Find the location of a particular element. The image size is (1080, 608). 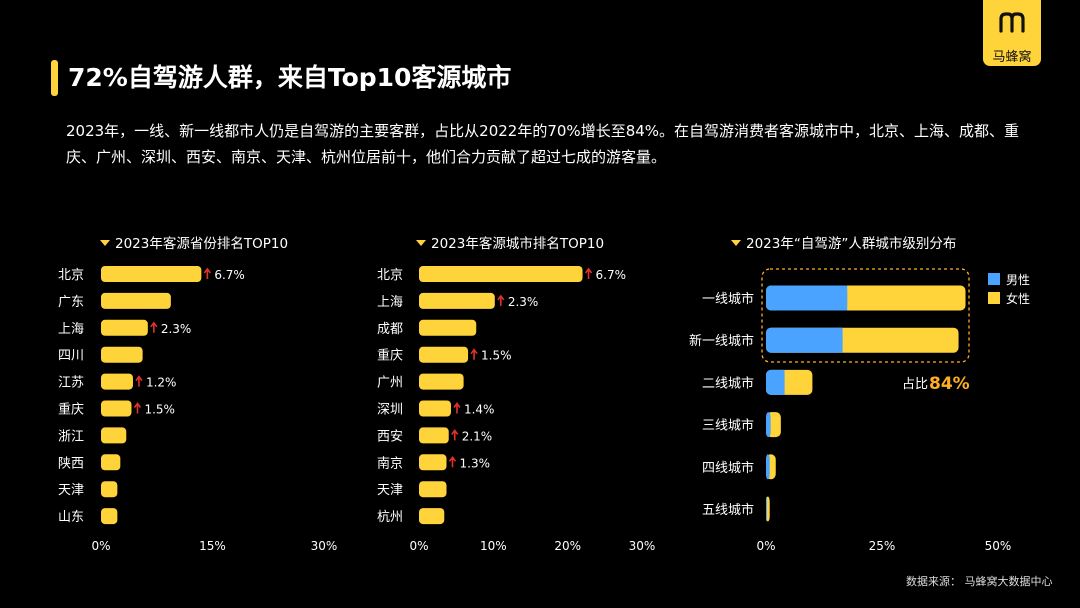

category-label: 五线城市 is located at coordinates (728, 510).